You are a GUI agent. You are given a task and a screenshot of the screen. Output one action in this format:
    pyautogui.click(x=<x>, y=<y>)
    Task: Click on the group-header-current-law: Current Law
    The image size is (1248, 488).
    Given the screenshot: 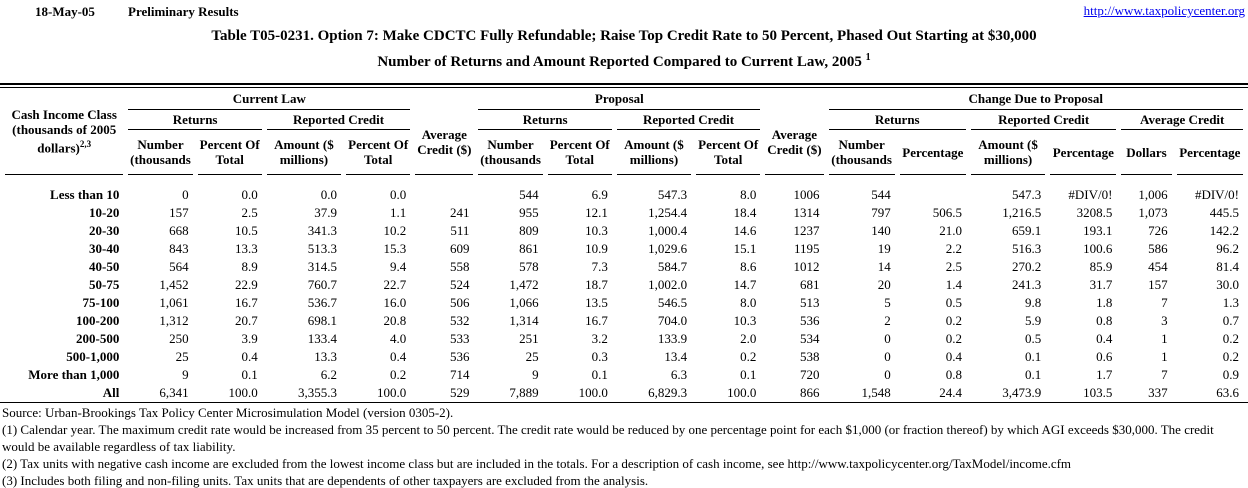 What is the action you would take?
    pyautogui.click(x=269, y=99)
    